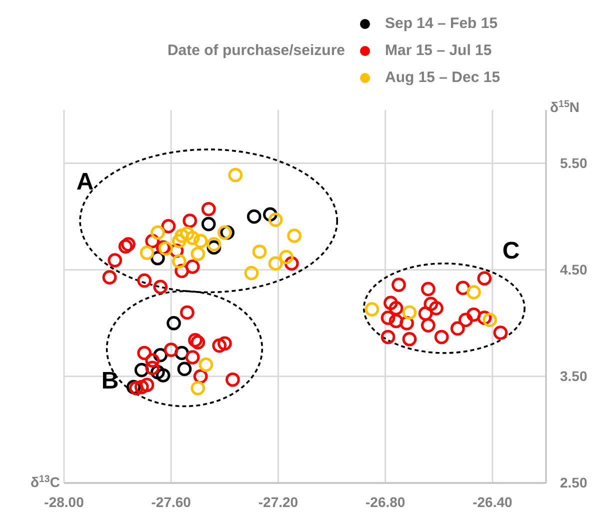  Describe the element at coordinates (110, 380) in the screenshot. I see `annotation: B` at that location.